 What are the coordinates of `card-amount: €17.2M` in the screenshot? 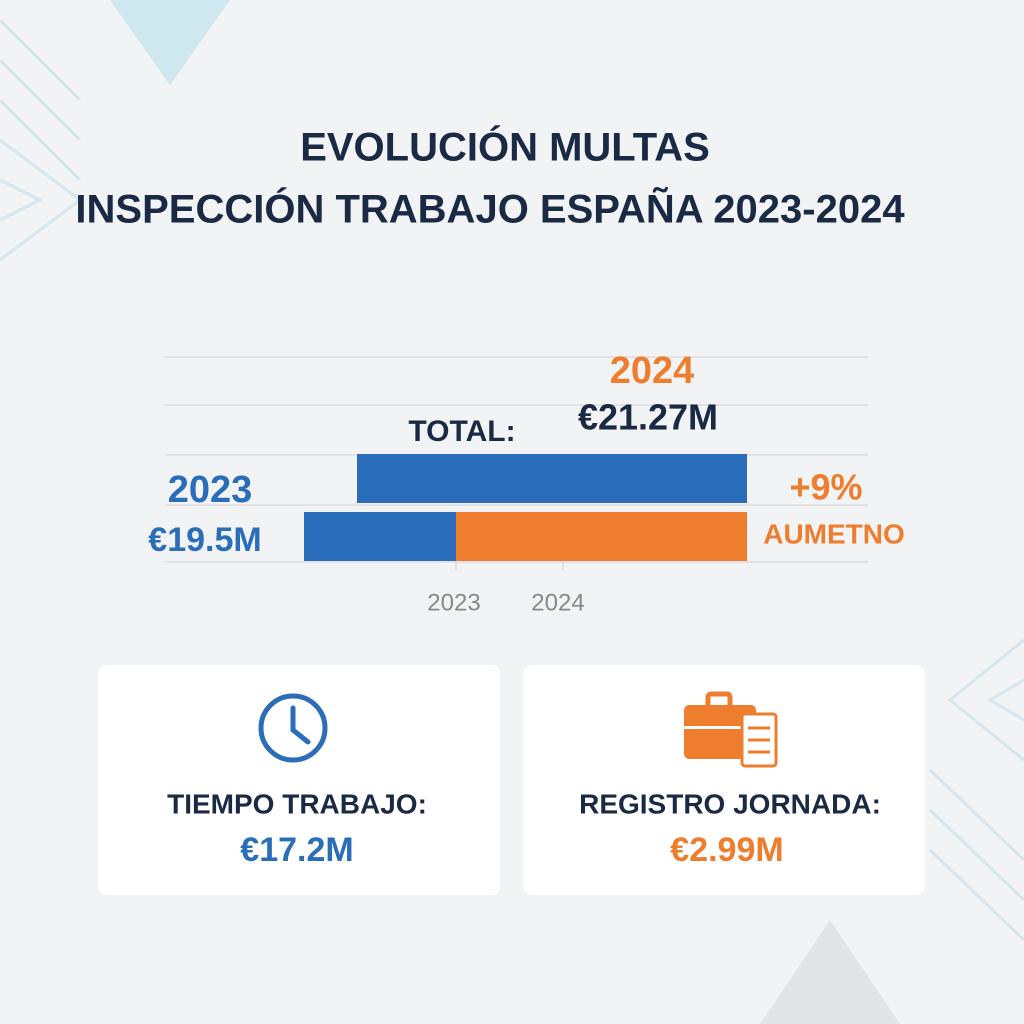 It's located at (296, 850).